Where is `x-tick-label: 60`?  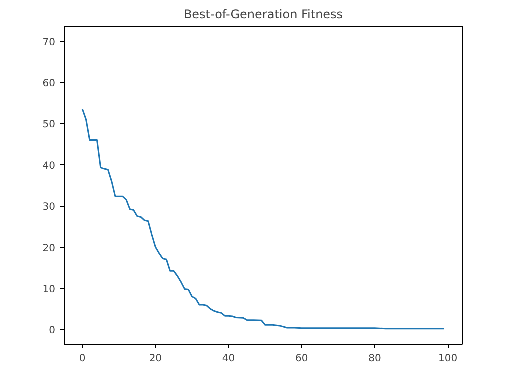 x-tick-label: 60 is located at coordinates (302, 359).